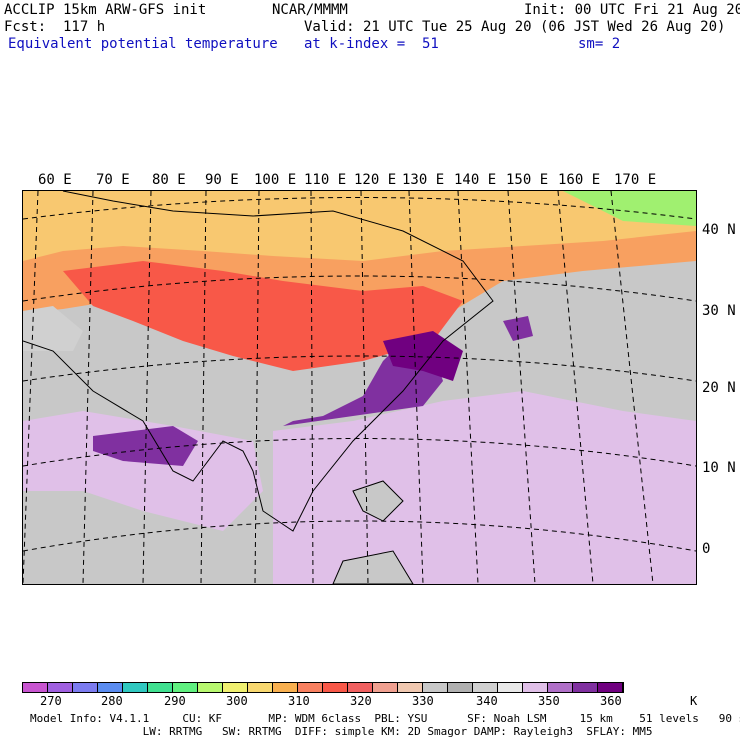 This screenshot has height=740, width=740. I want to click on lavender-ocean, so click(484, 487).